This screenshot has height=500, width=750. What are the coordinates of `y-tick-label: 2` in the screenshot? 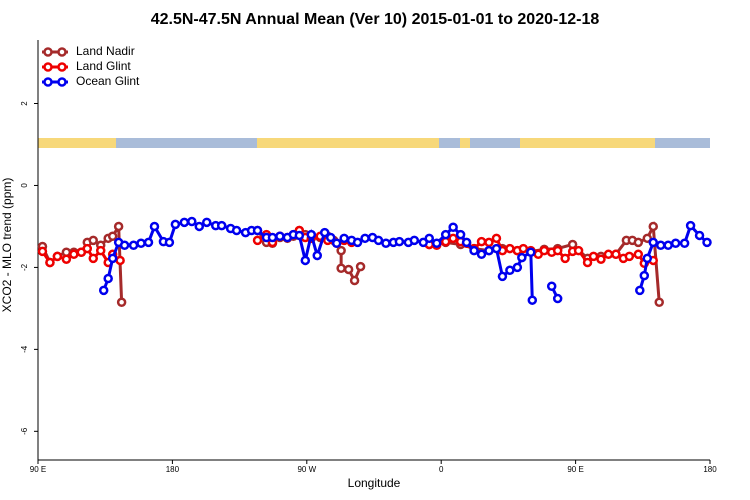 It's located at (24, 103).